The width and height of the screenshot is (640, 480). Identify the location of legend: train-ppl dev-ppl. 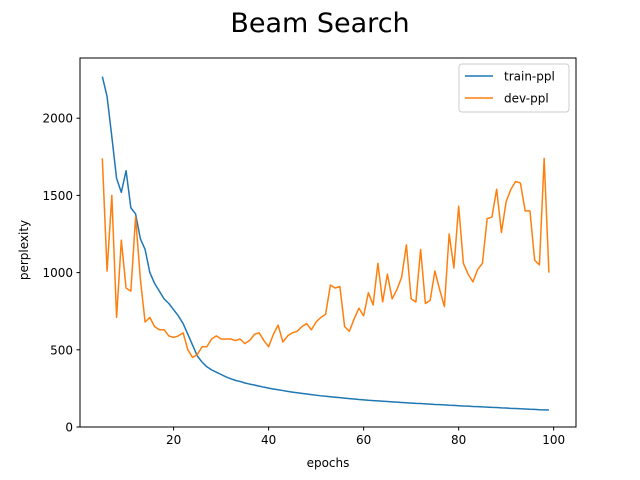
(514, 88).